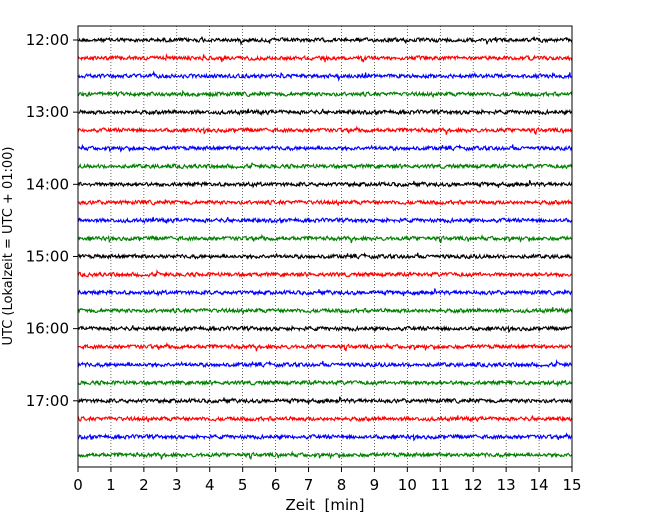 This screenshot has width=650, height=520. I want to click on y-tick-label: 14:00, so click(47, 184).